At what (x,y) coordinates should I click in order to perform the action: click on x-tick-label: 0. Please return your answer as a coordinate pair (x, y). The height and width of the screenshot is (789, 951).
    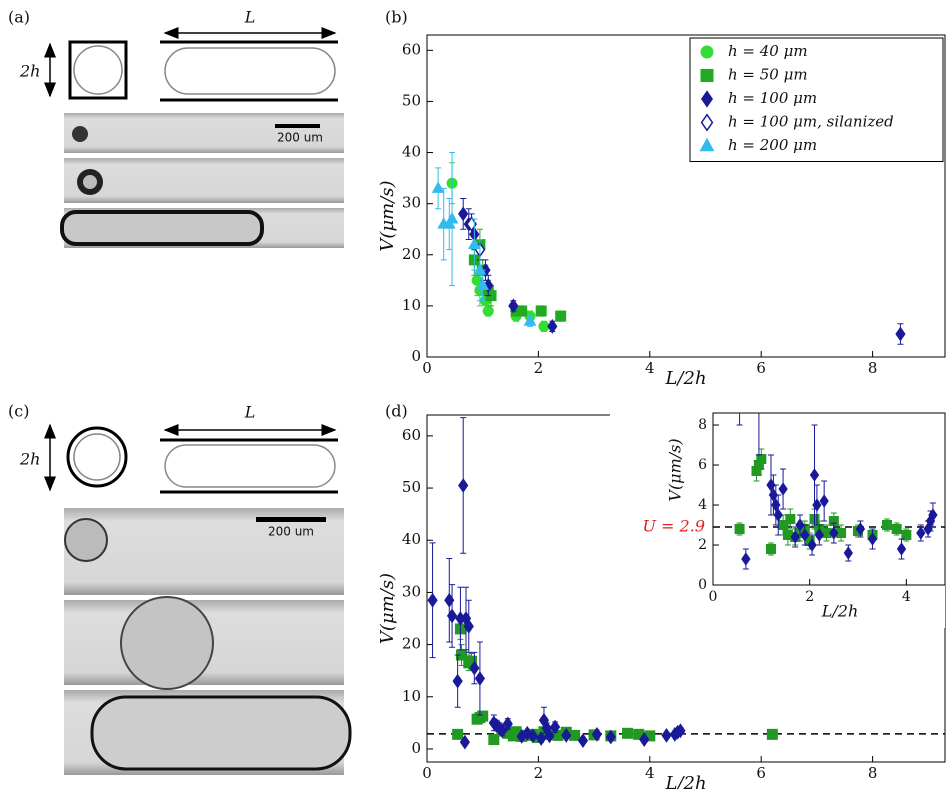
    Looking at the image, I should click on (713, 597).